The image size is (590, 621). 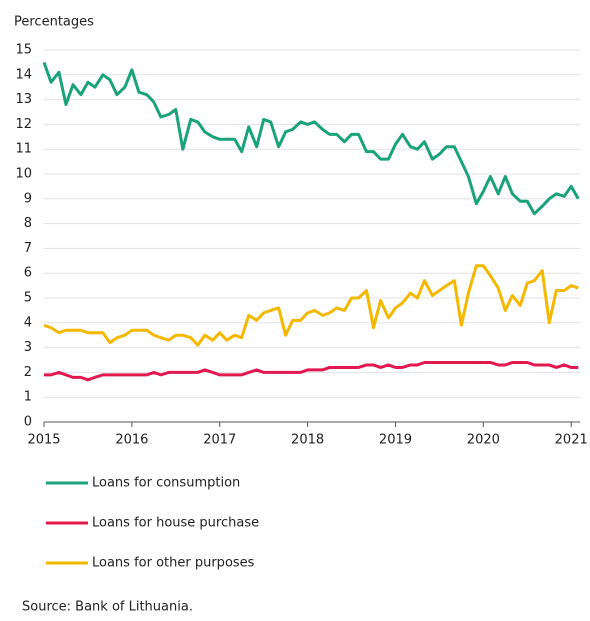 What do you see at coordinates (28, 372) in the screenshot?
I see `y-tick-label: 2` at bounding box center [28, 372].